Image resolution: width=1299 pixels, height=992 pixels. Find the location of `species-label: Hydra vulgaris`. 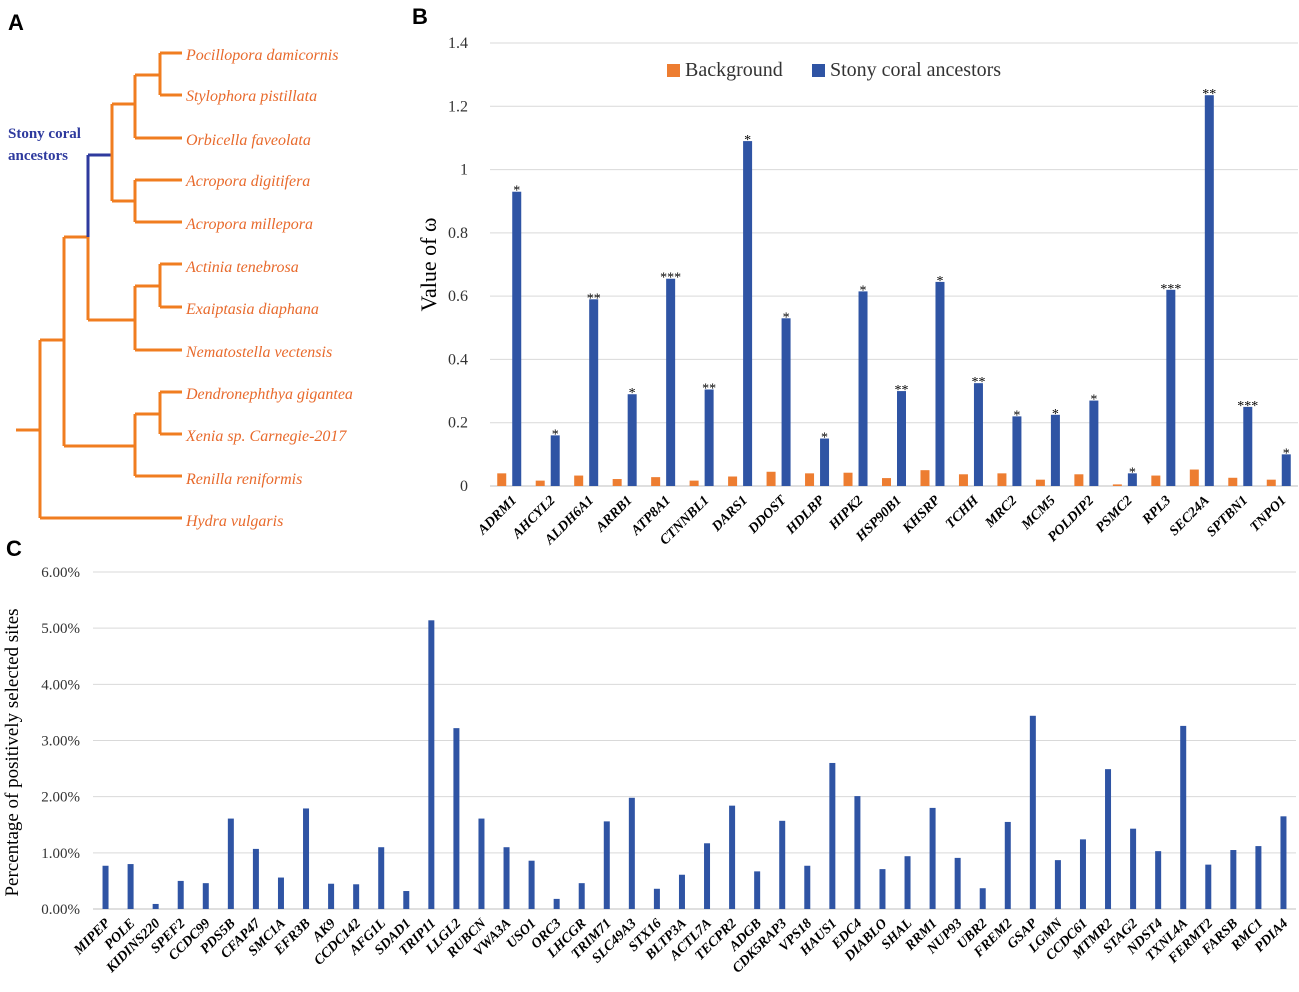

species-label: Hydra vulgaris is located at coordinates (234, 521).